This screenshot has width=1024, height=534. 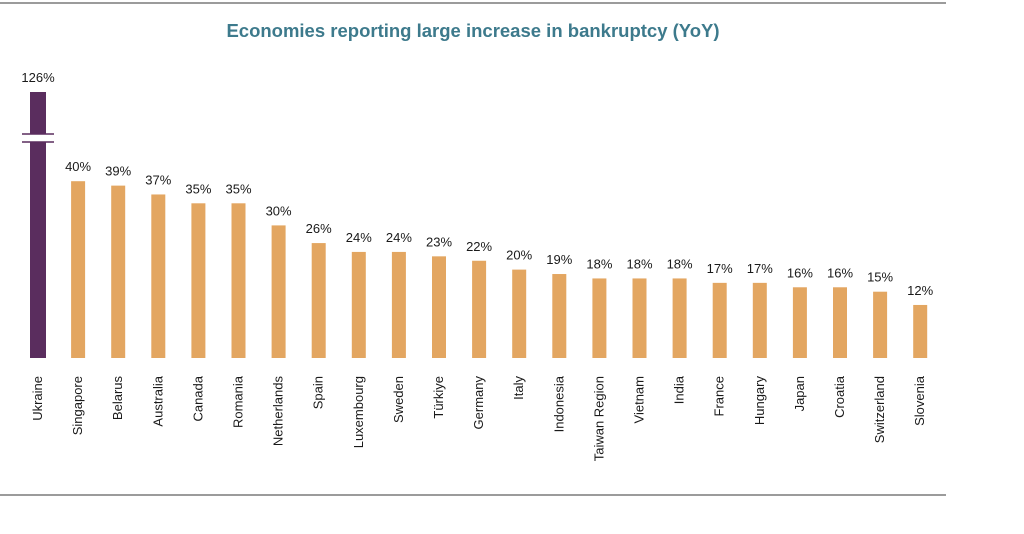 I want to click on category-label: Indonesia, so click(x=558, y=403).